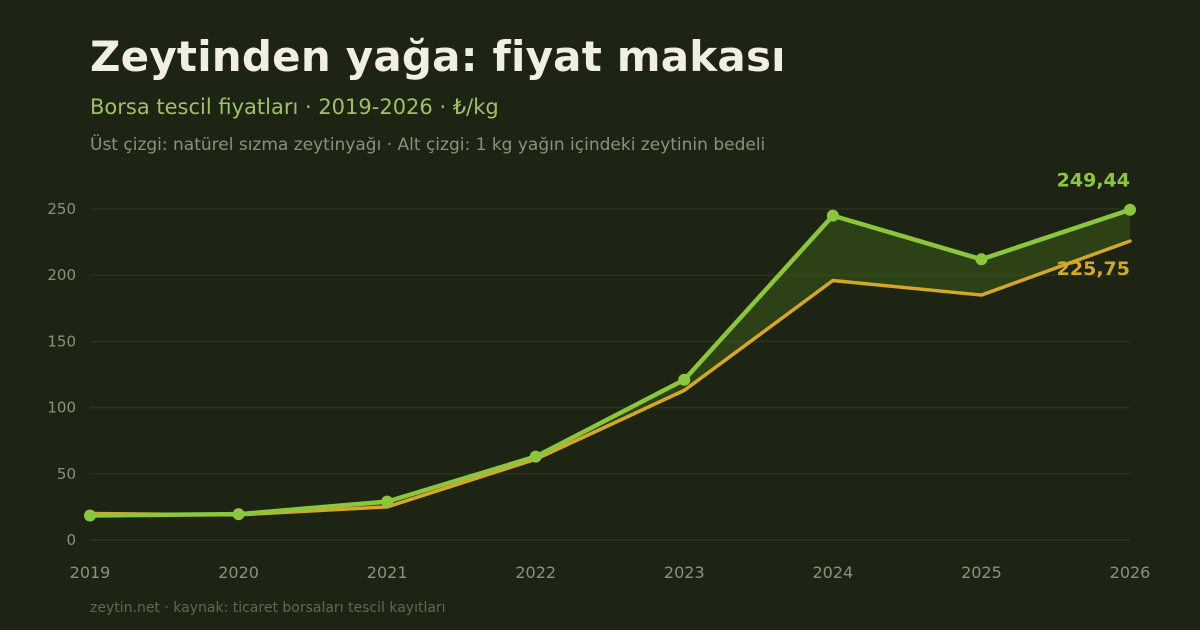 This screenshot has height=630, width=1200. Describe the element at coordinates (981, 572) in the screenshot. I see `x-tick-label: 2025` at that location.